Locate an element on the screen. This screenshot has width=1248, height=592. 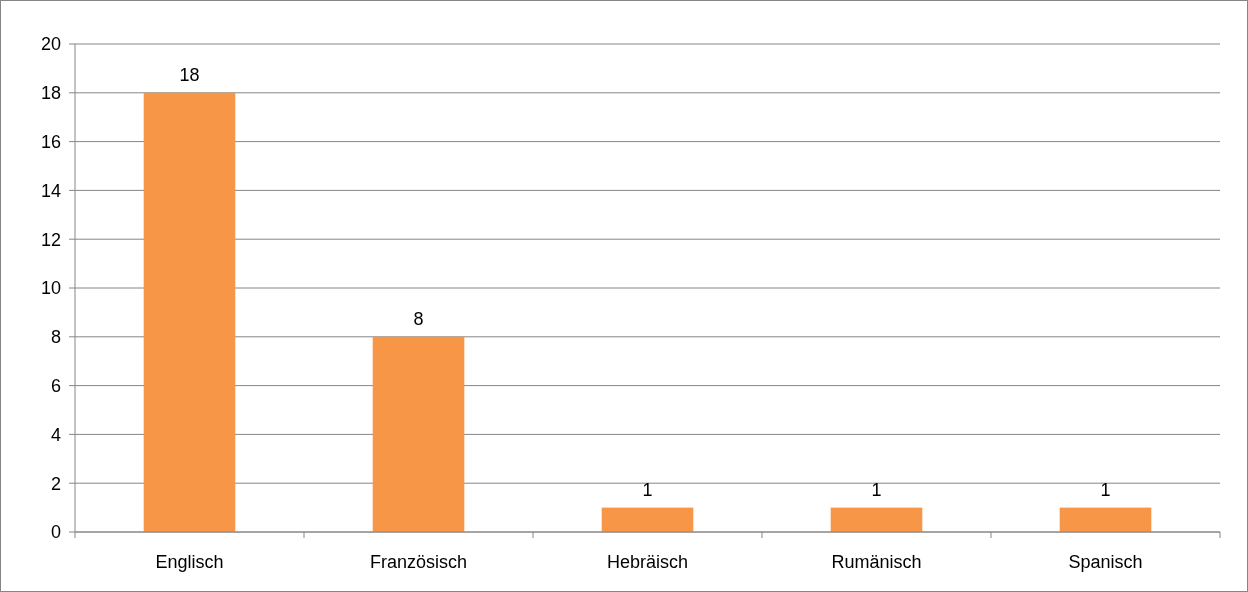
x-tick-label: Hebräisch is located at coordinates (647, 562).